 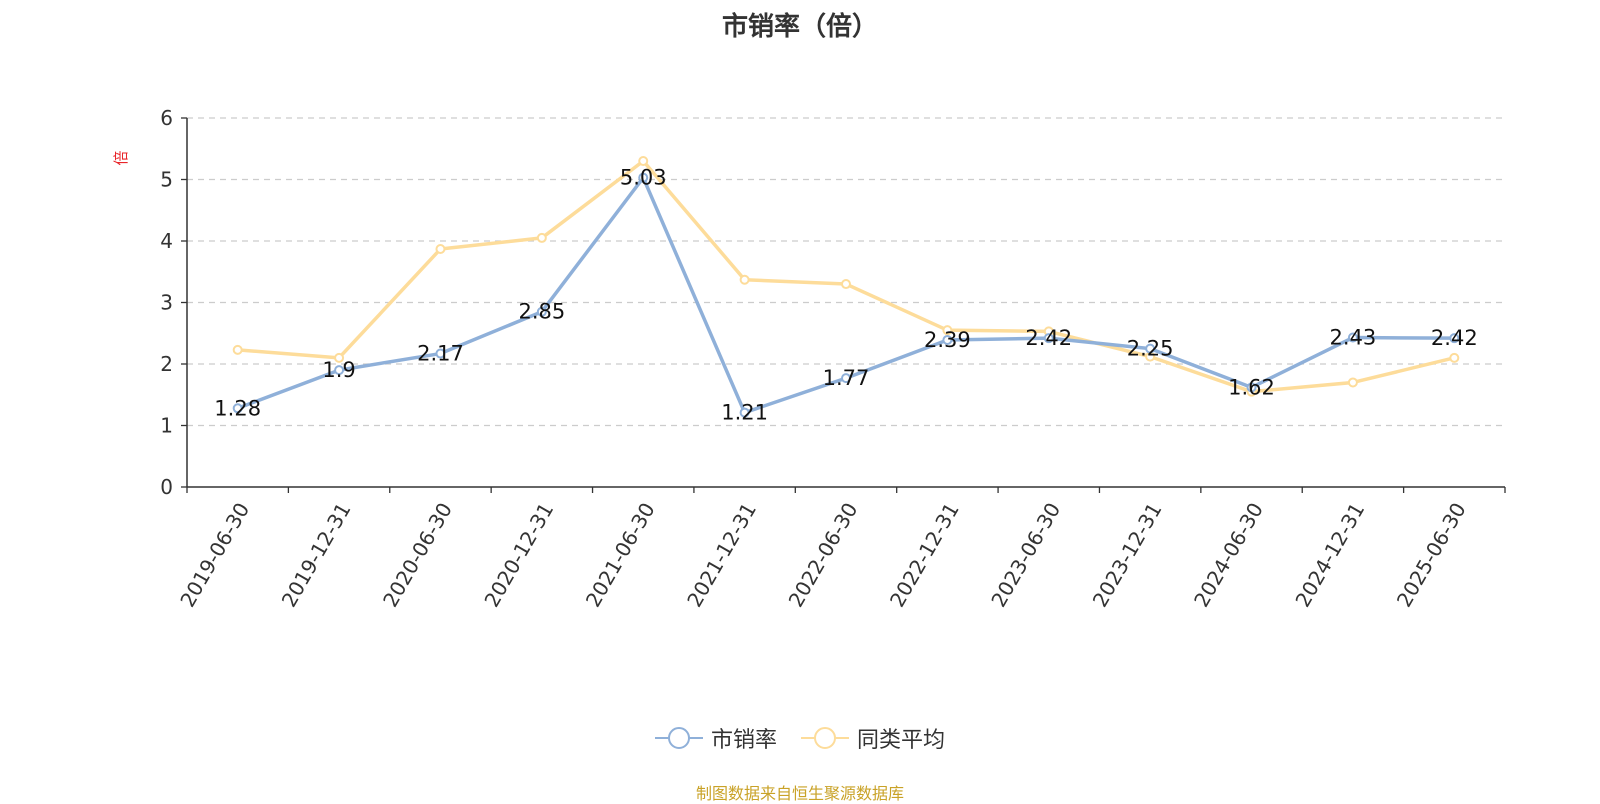 I want to click on x-tick-label: 2023-06-30, so click(x=1025, y=555).